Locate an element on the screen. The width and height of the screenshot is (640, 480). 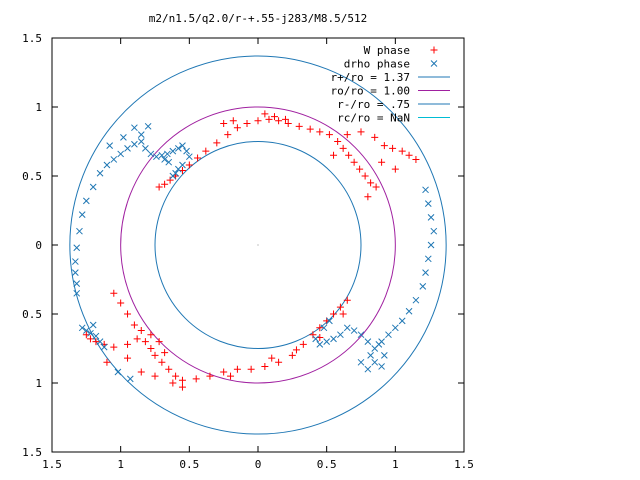
legend-label: rc/ro = NaN is located at coordinates (373, 118).